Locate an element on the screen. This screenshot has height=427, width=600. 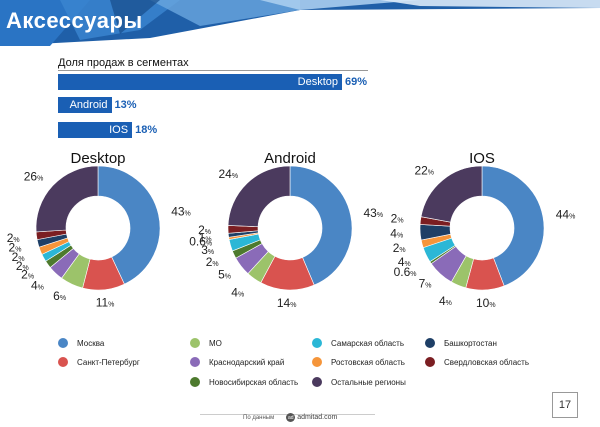
legend-label: Остальные регионы is located at coordinates (368, 382).